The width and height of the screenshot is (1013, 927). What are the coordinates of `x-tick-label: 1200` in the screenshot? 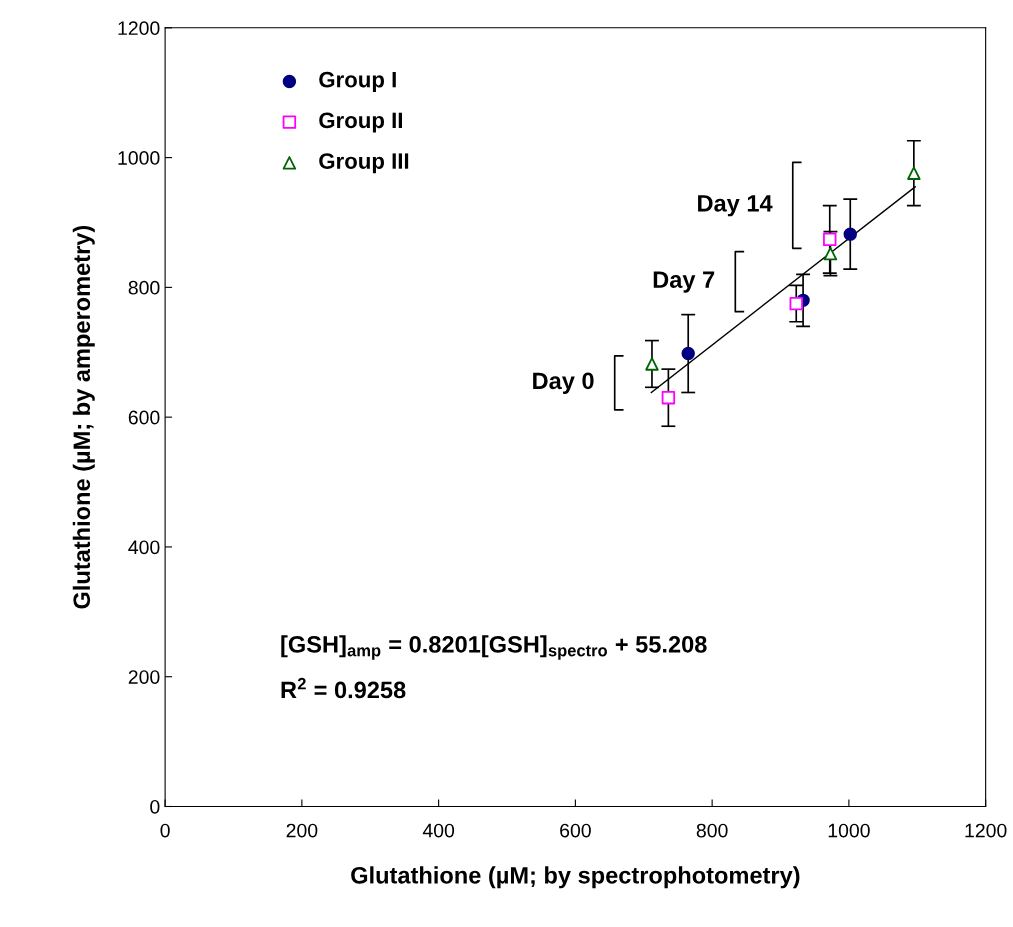 It's located at (986, 830).